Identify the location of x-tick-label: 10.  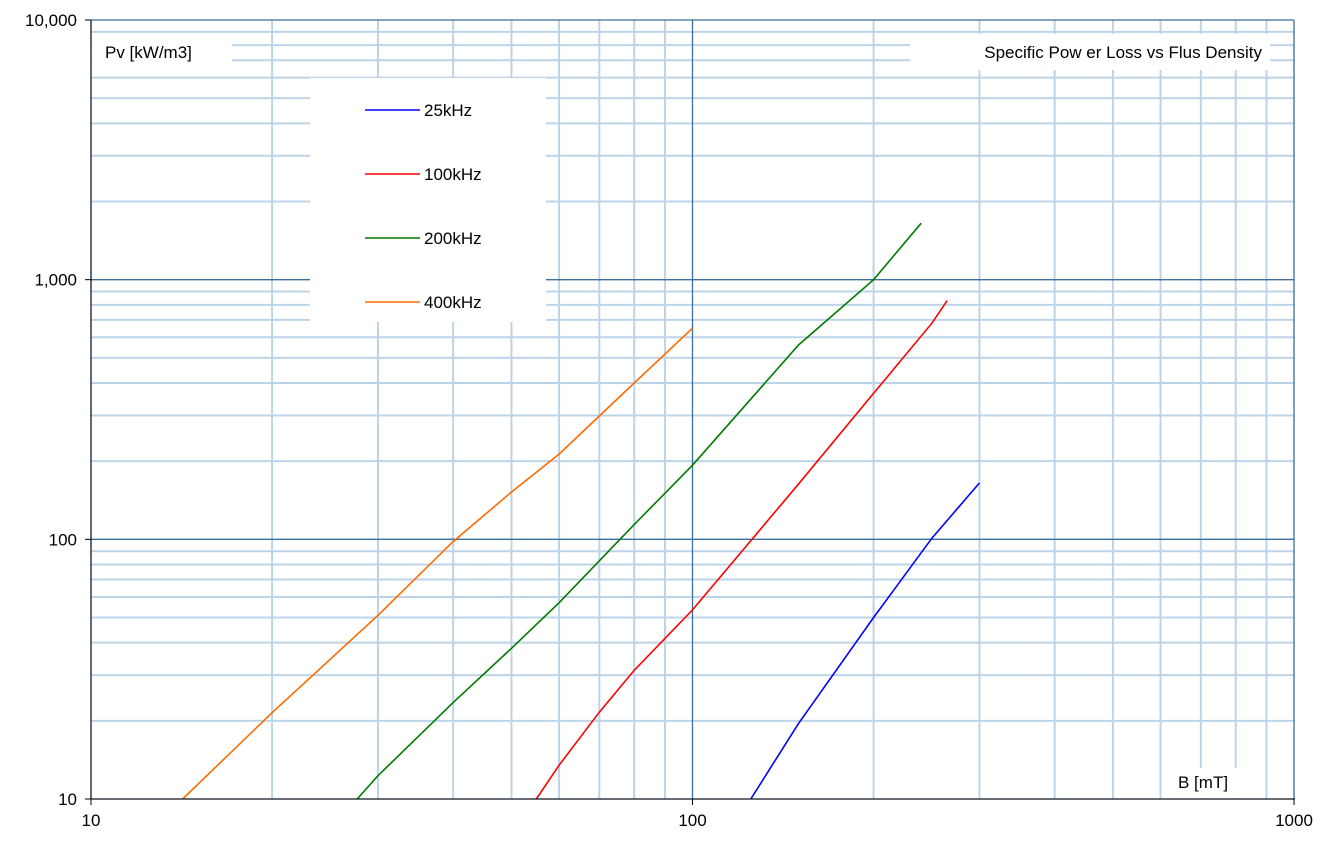
(91, 820).